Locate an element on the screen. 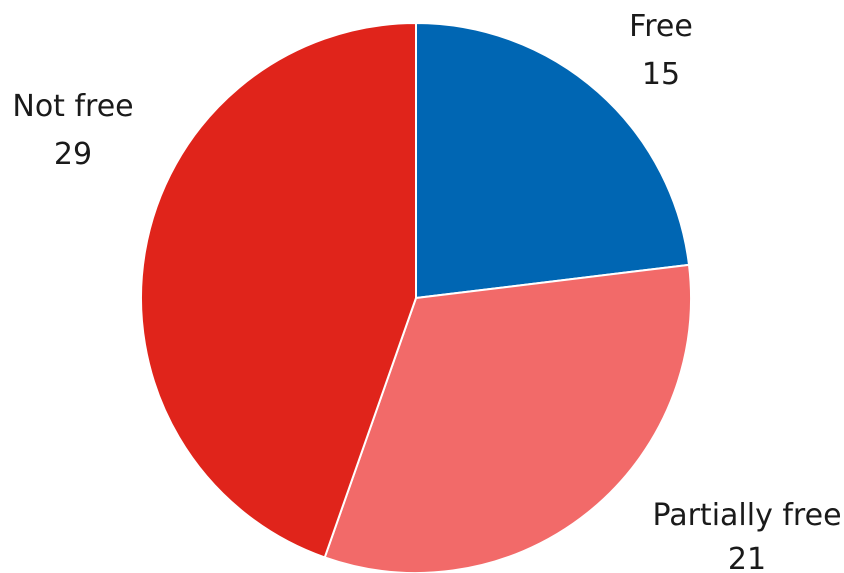 Image resolution: width=844 pixels, height=573 pixels. slice-label-partially-free-value: 21 is located at coordinates (747, 557).